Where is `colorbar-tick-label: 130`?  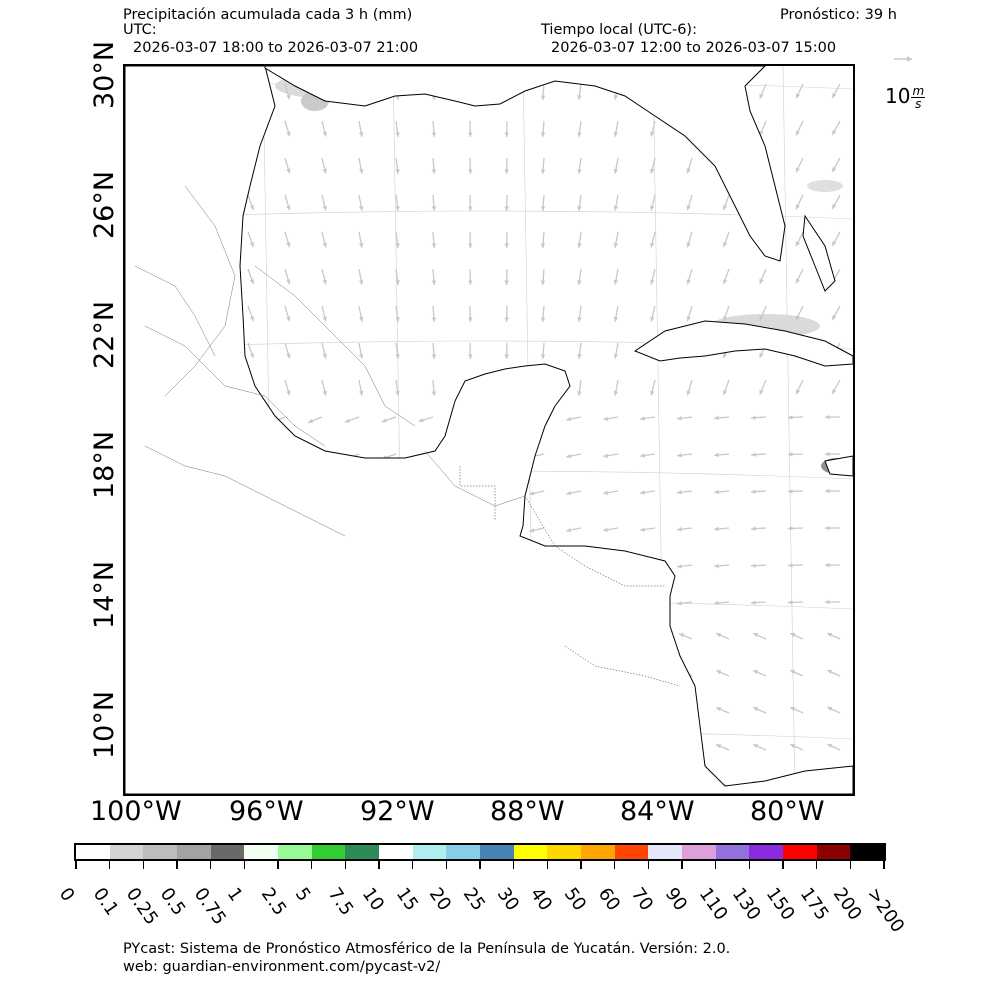
colorbar-tick-label: 130 is located at coordinates (747, 904).